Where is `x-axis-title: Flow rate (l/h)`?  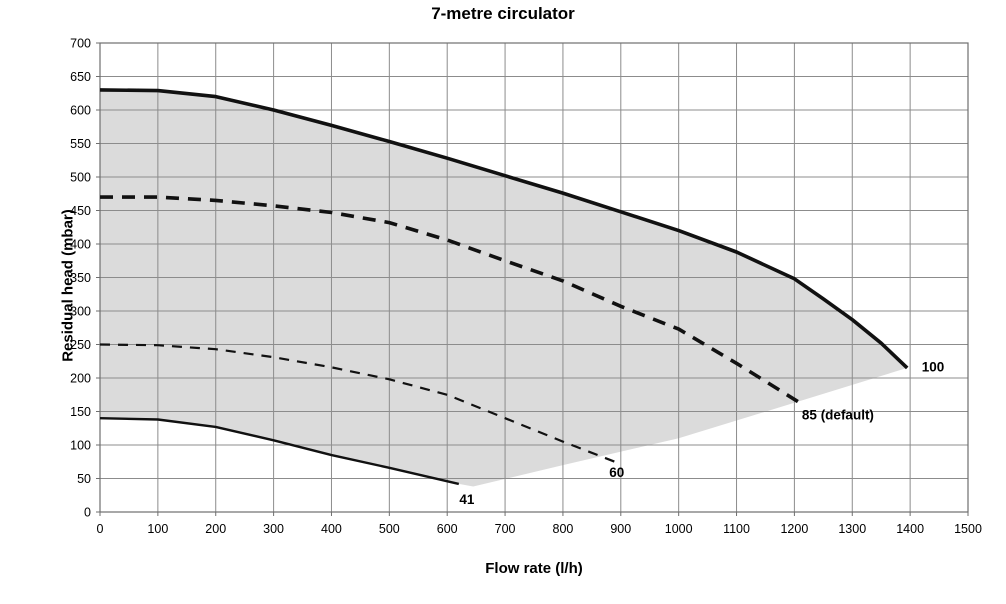
x-axis-title: Flow rate (l/h) is located at coordinates (534, 568).